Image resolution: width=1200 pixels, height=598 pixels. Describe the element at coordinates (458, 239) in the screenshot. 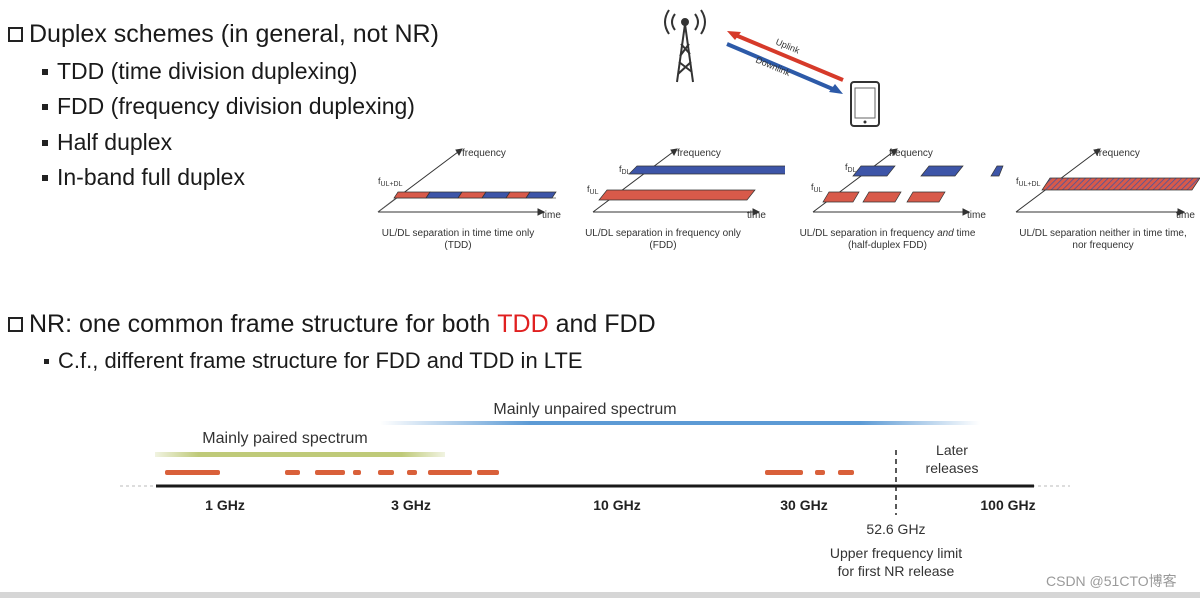

I see `tdd-caption: UL/DL separation in time time only (TDD)` at that location.